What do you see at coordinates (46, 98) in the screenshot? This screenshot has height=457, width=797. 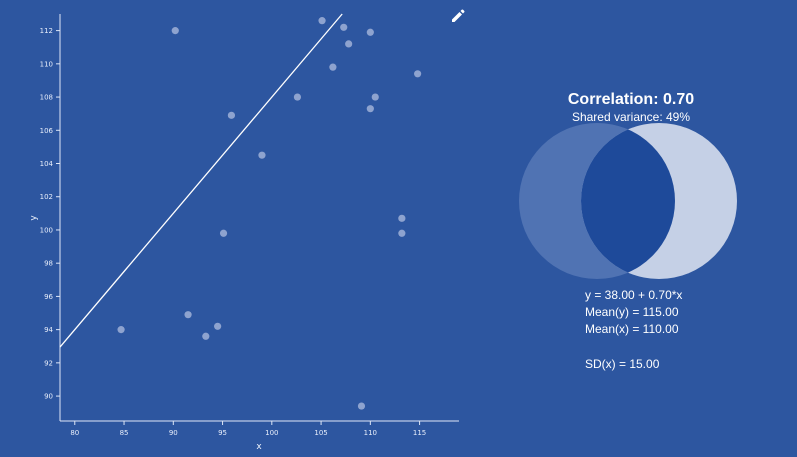 I see `y-tick-label: 108` at bounding box center [46, 98].